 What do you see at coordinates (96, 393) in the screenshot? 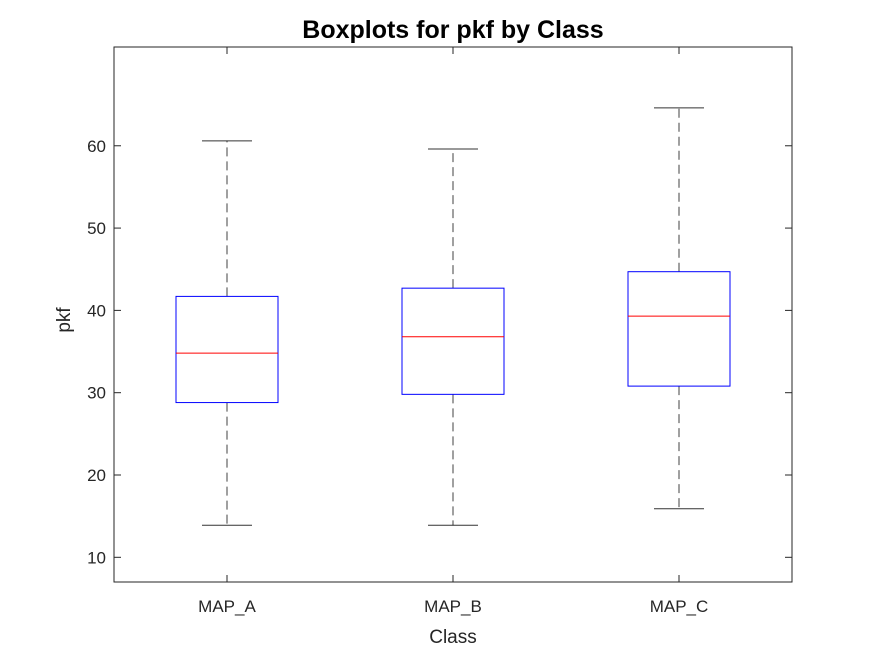
I see `y-tick-label: 30` at bounding box center [96, 393].